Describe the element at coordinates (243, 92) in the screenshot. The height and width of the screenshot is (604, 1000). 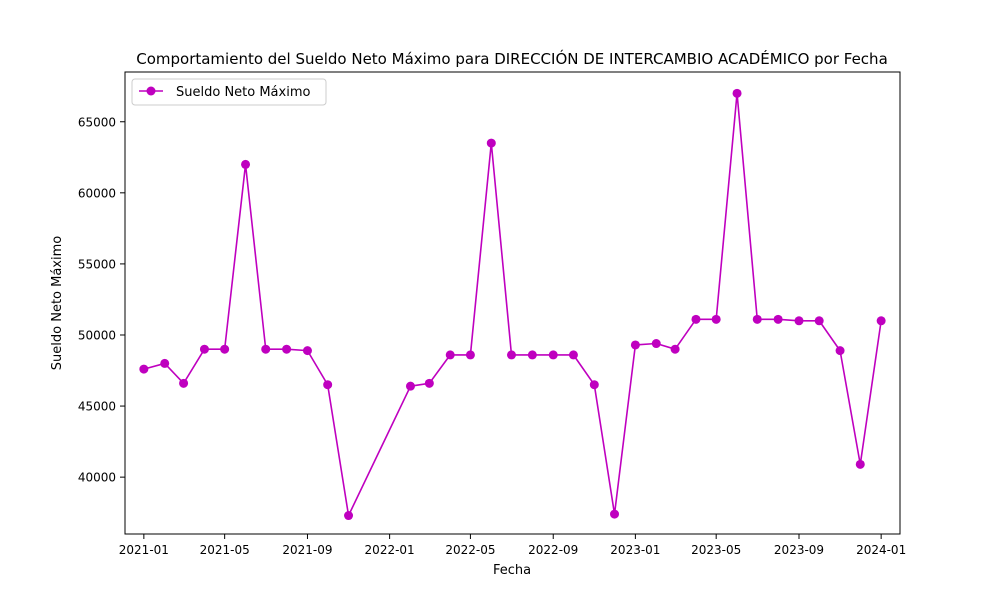
I see `legend-label: Sueldo Neto Máximo` at that location.